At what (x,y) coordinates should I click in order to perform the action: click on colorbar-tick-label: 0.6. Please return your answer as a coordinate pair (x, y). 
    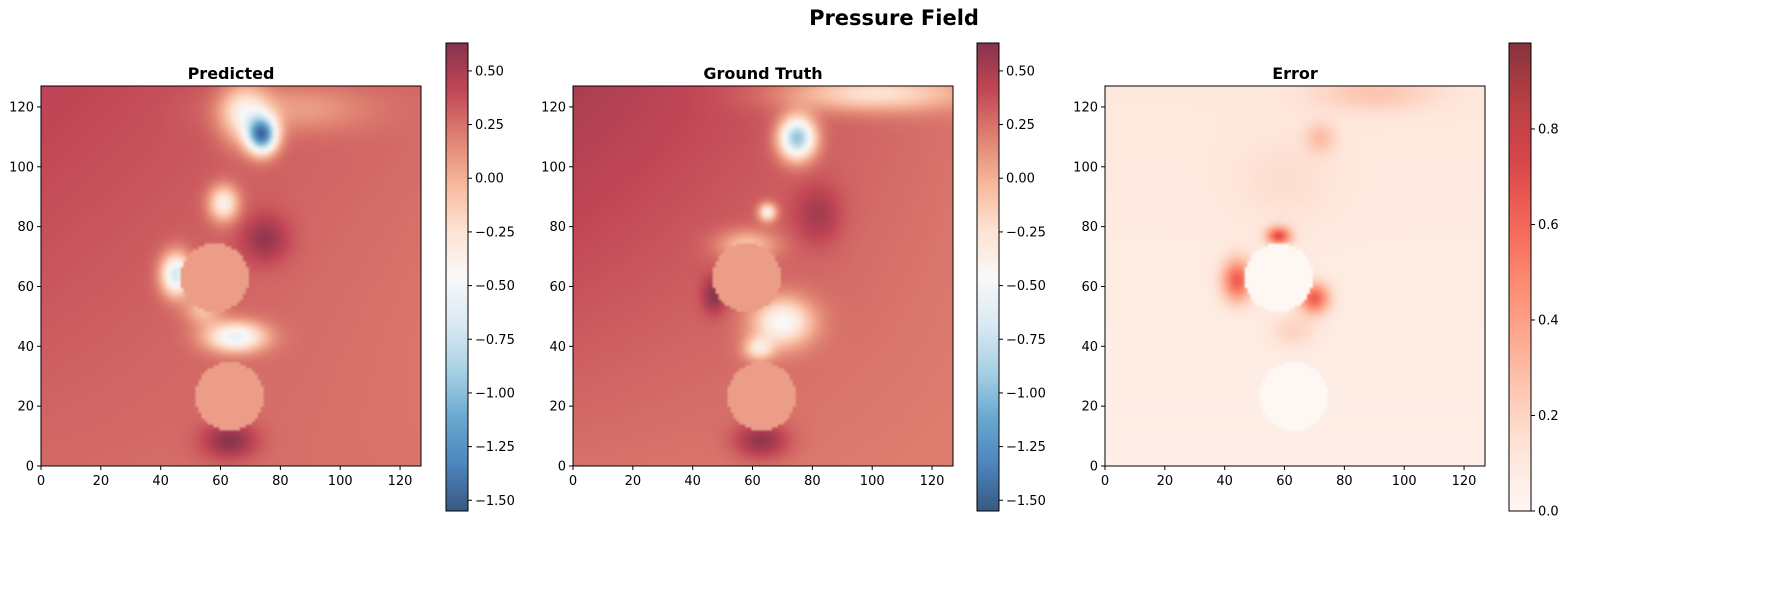
    Looking at the image, I should click on (1548, 225).